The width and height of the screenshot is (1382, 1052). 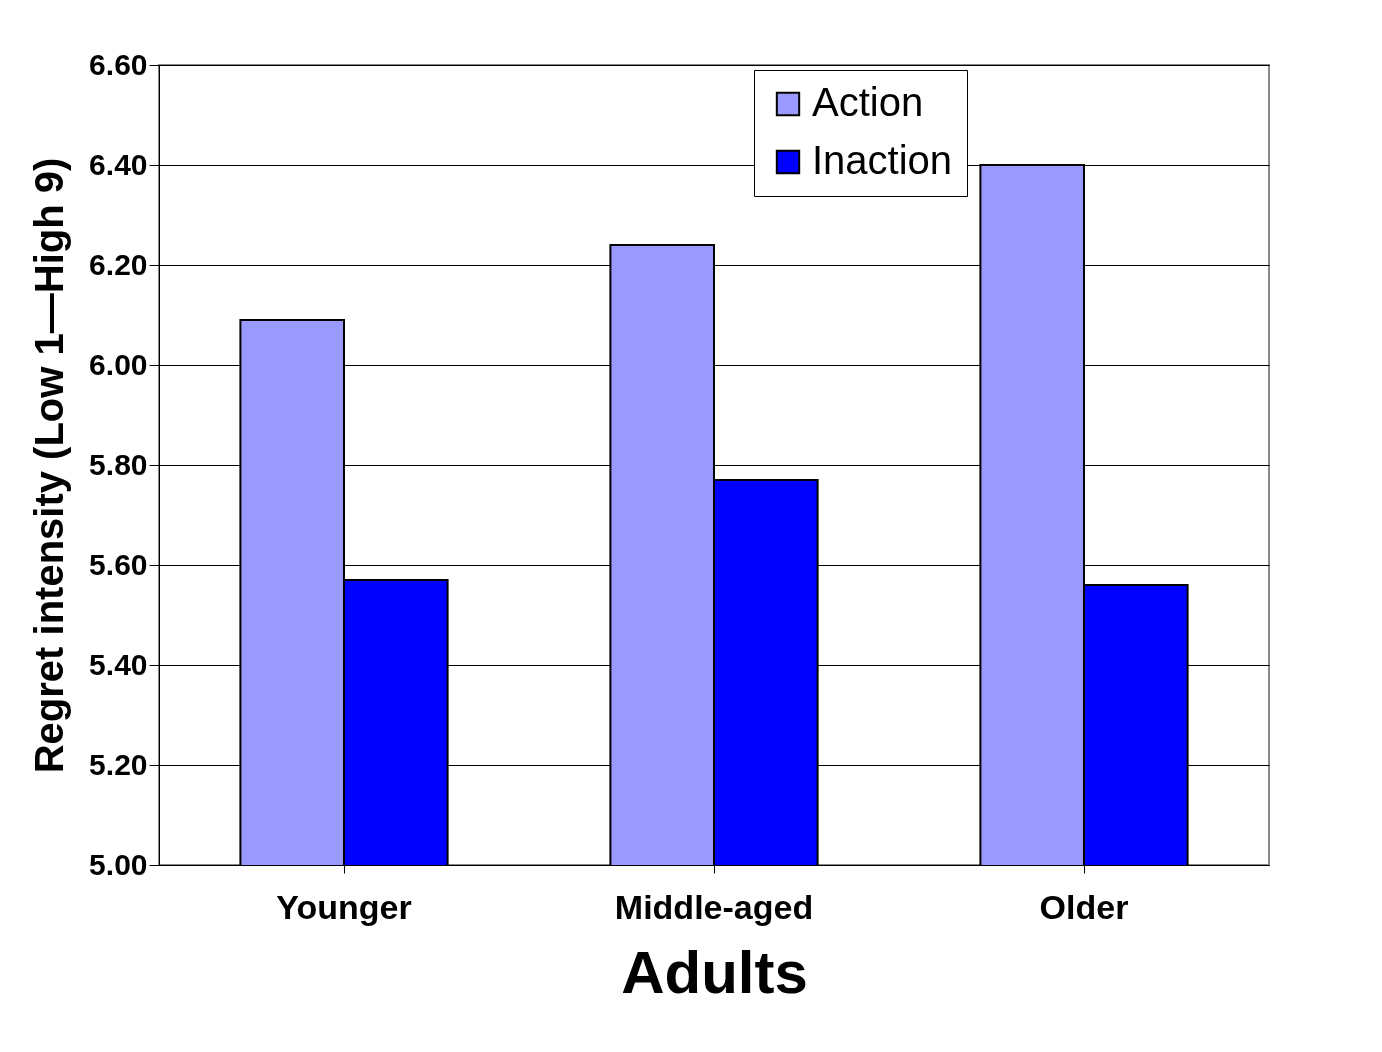 I want to click on y-tick-label: 6.00, so click(x=118, y=364).